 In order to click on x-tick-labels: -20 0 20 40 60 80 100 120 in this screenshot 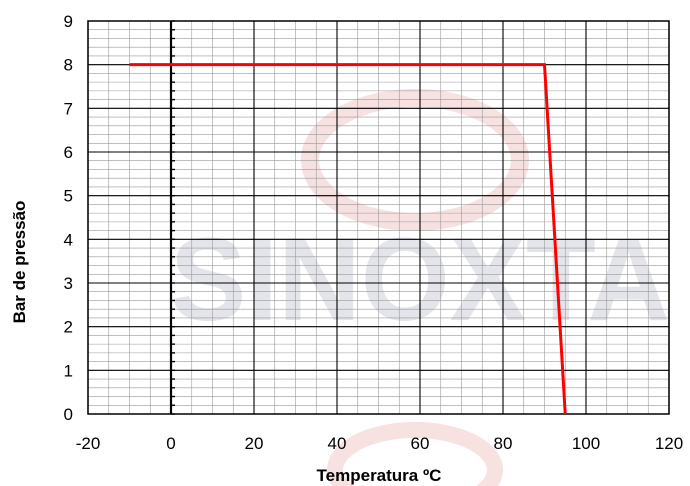, I will do `click(379, 443)`.